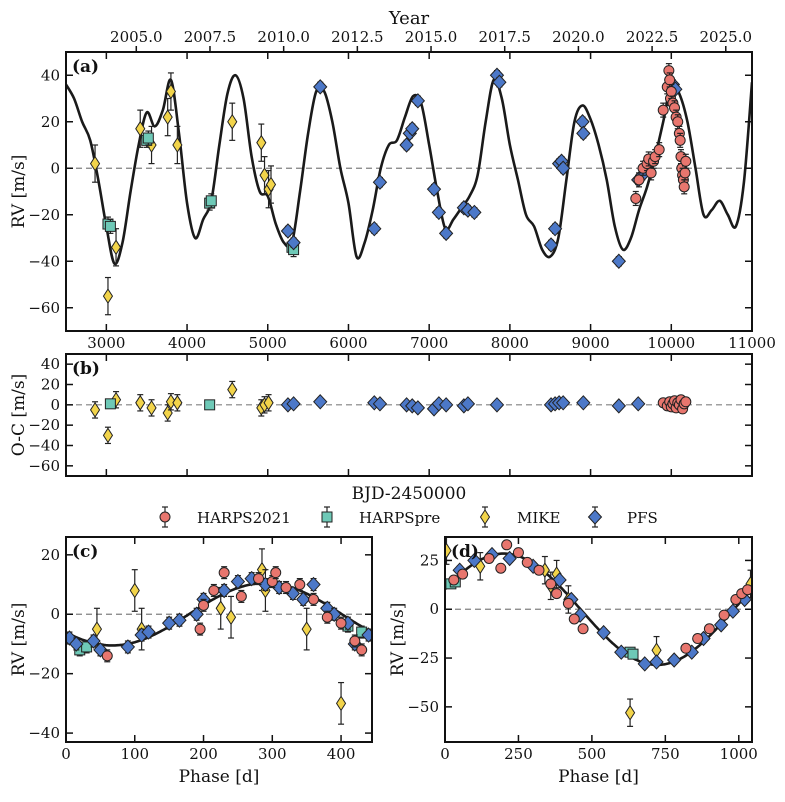 This screenshot has height=802, width=785. Describe the element at coordinates (504, 37) in the screenshot. I see `top-tick-label: 2017.5` at that location.